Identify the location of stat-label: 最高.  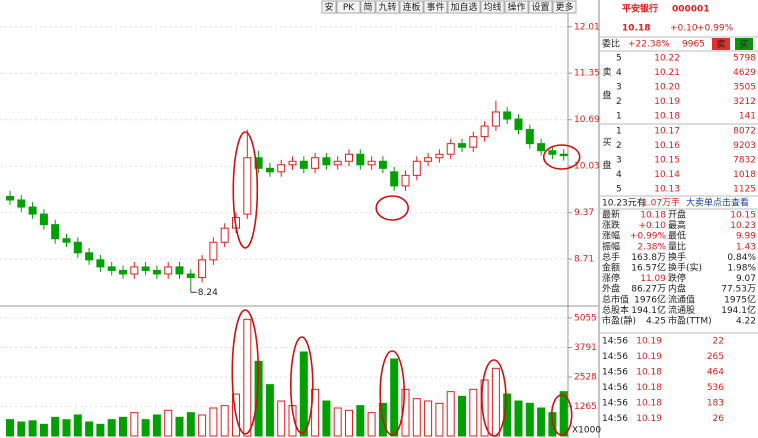
(677, 225).